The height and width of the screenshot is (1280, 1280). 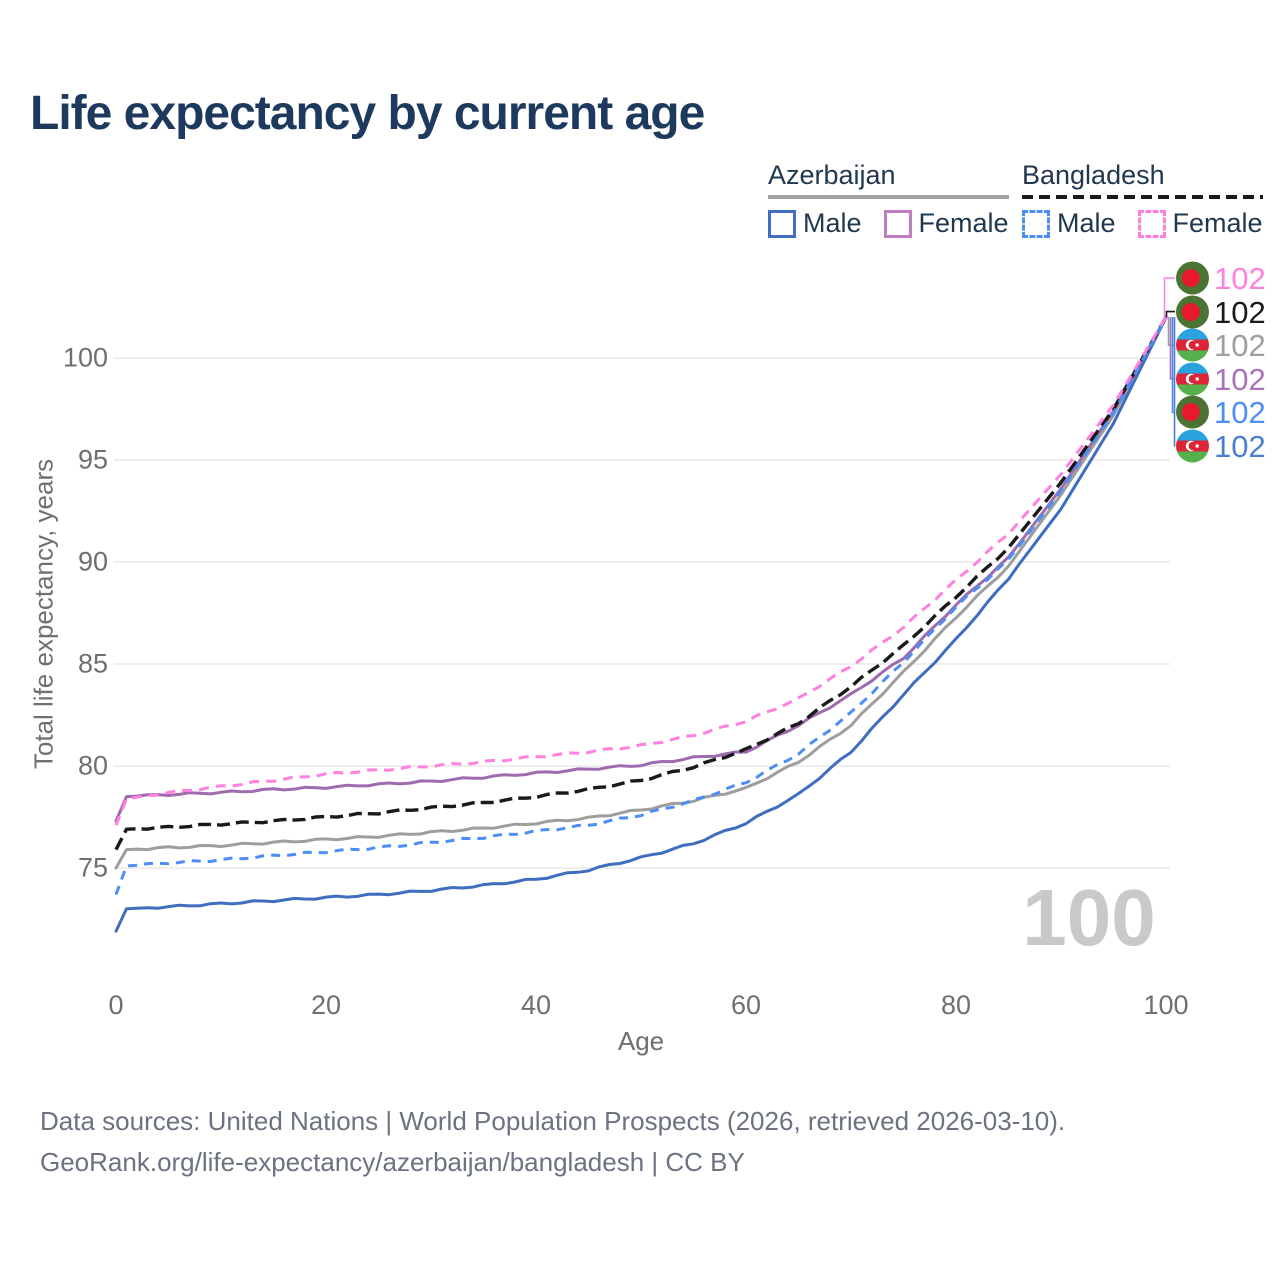 I want to click on end-label-value-1: 102, so click(x=1240, y=312).